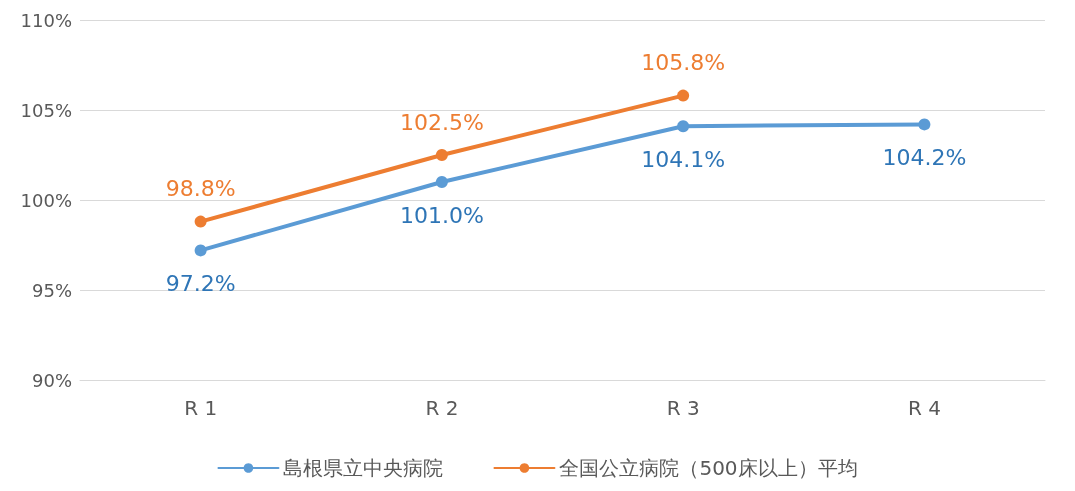  What do you see at coordinates (363, 468) in the screenshot?
I see `legend-label: 島根県立中央病院` at bounding box center [363, 468].